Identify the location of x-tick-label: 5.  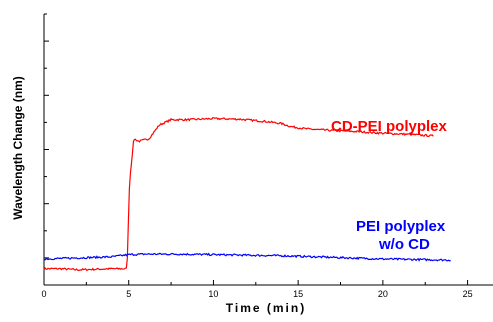
(128, 294).